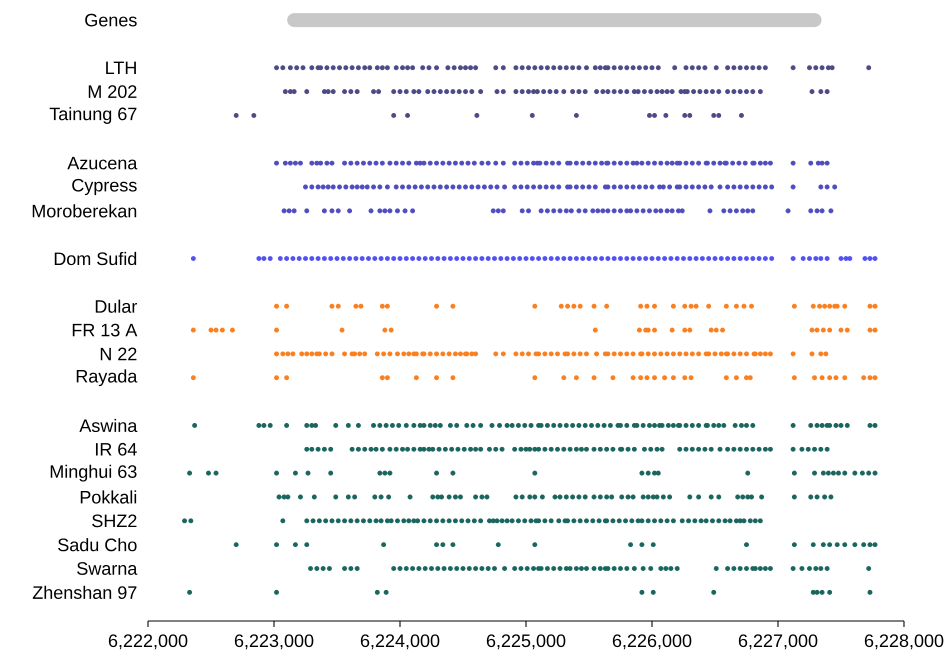 The height and width of the screenshot is (664, 951). I want to click on x-tick-label: 6,228,000, so click(904, 642).